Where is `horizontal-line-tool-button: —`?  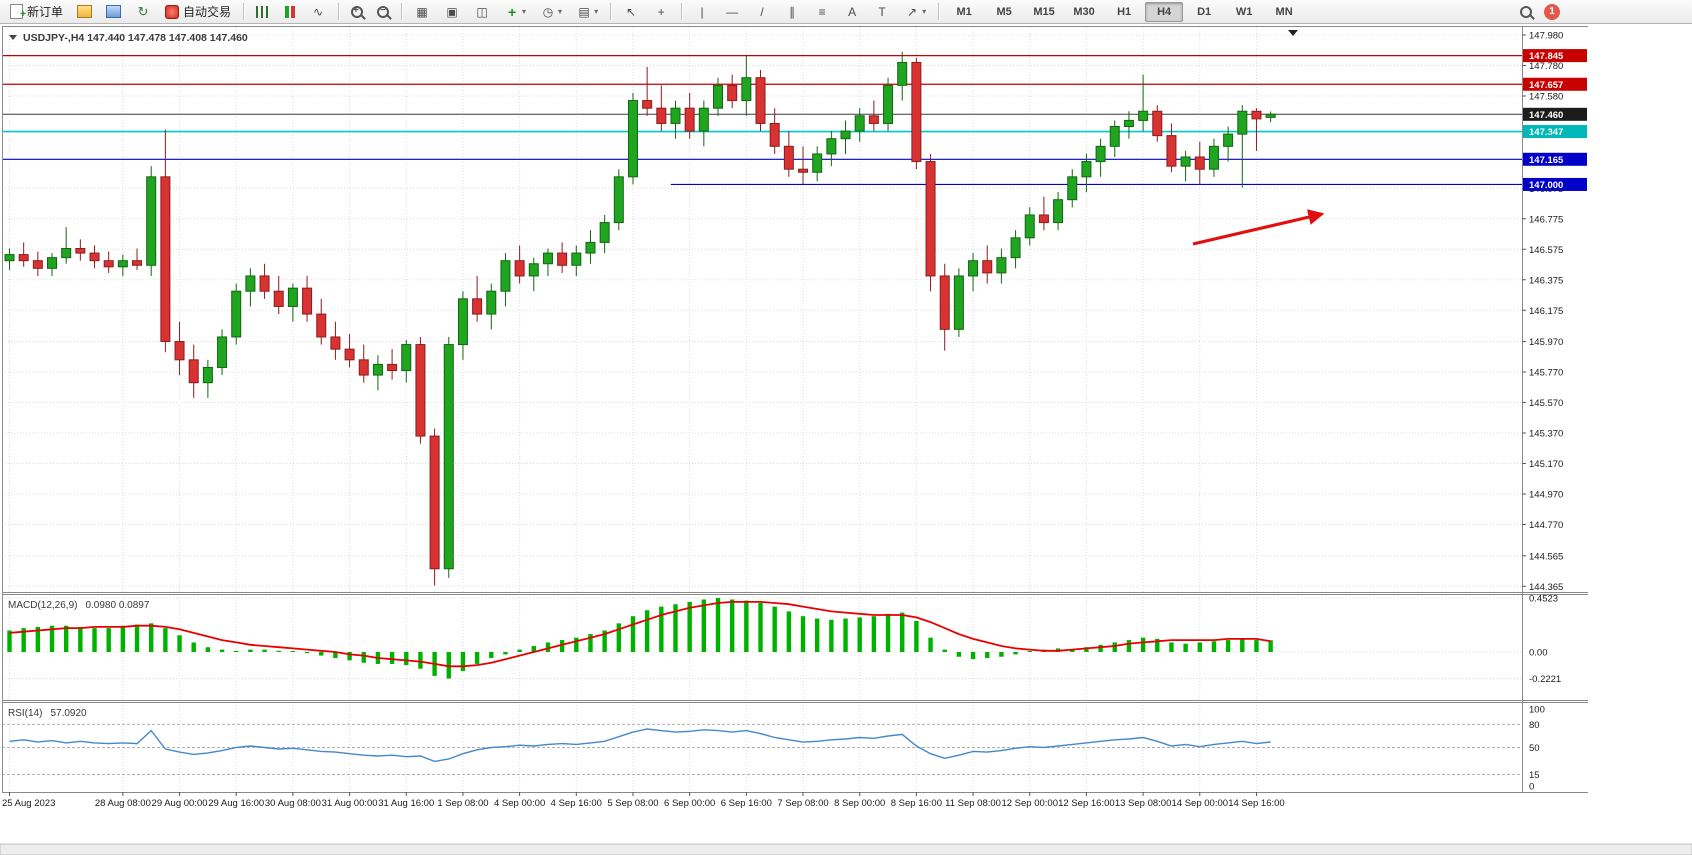
horizontal-line-tool-button: — is located at coordinates (732, 12).